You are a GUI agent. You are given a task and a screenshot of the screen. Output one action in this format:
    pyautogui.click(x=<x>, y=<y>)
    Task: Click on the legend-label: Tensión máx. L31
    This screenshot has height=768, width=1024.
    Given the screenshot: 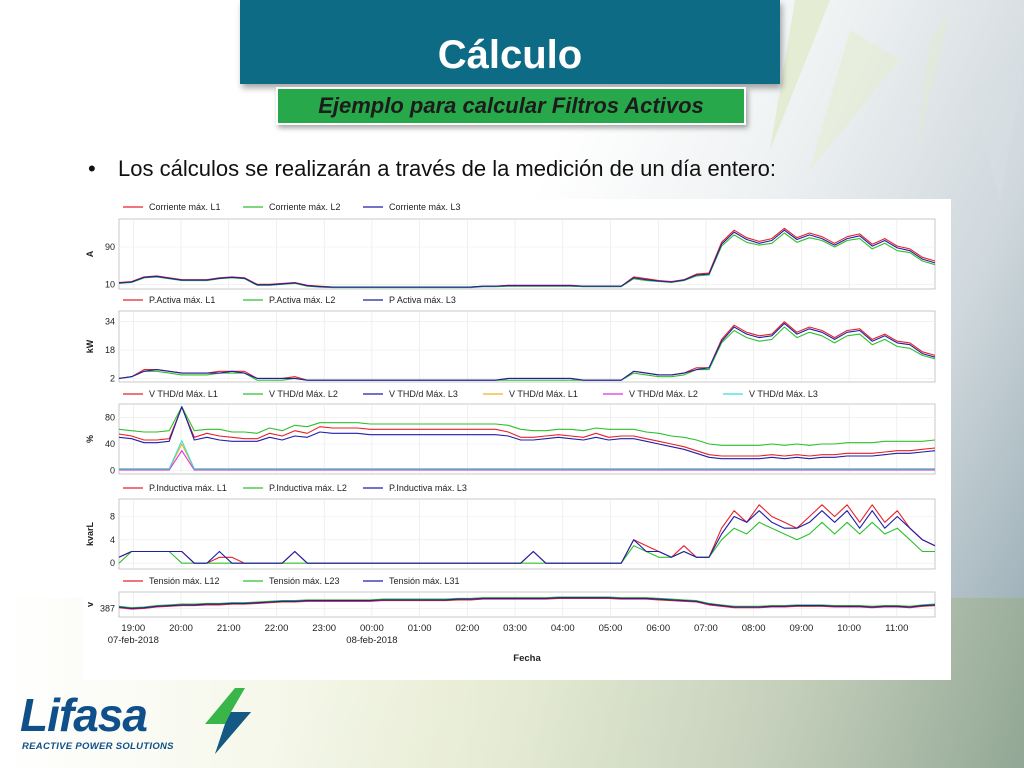 What is the action you would take?
    pyautogui.click(x=424, y=581)
    